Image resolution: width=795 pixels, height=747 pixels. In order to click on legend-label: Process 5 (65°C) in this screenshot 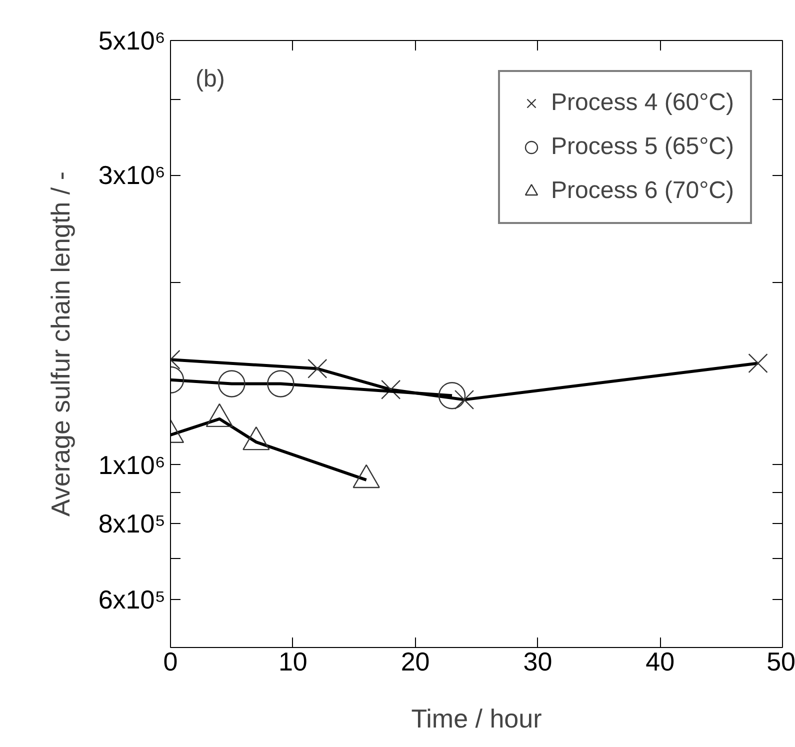, I will do `click(642, 147)`.